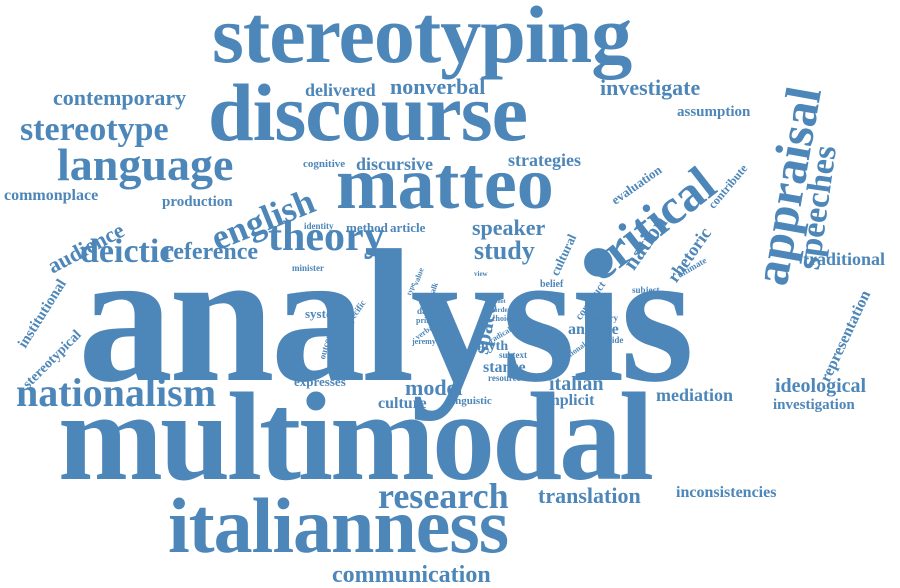  What do you see at coordinates (308, 268) in the screenshot?
I see `word-minister: minister` at bounding box center [308, 268].